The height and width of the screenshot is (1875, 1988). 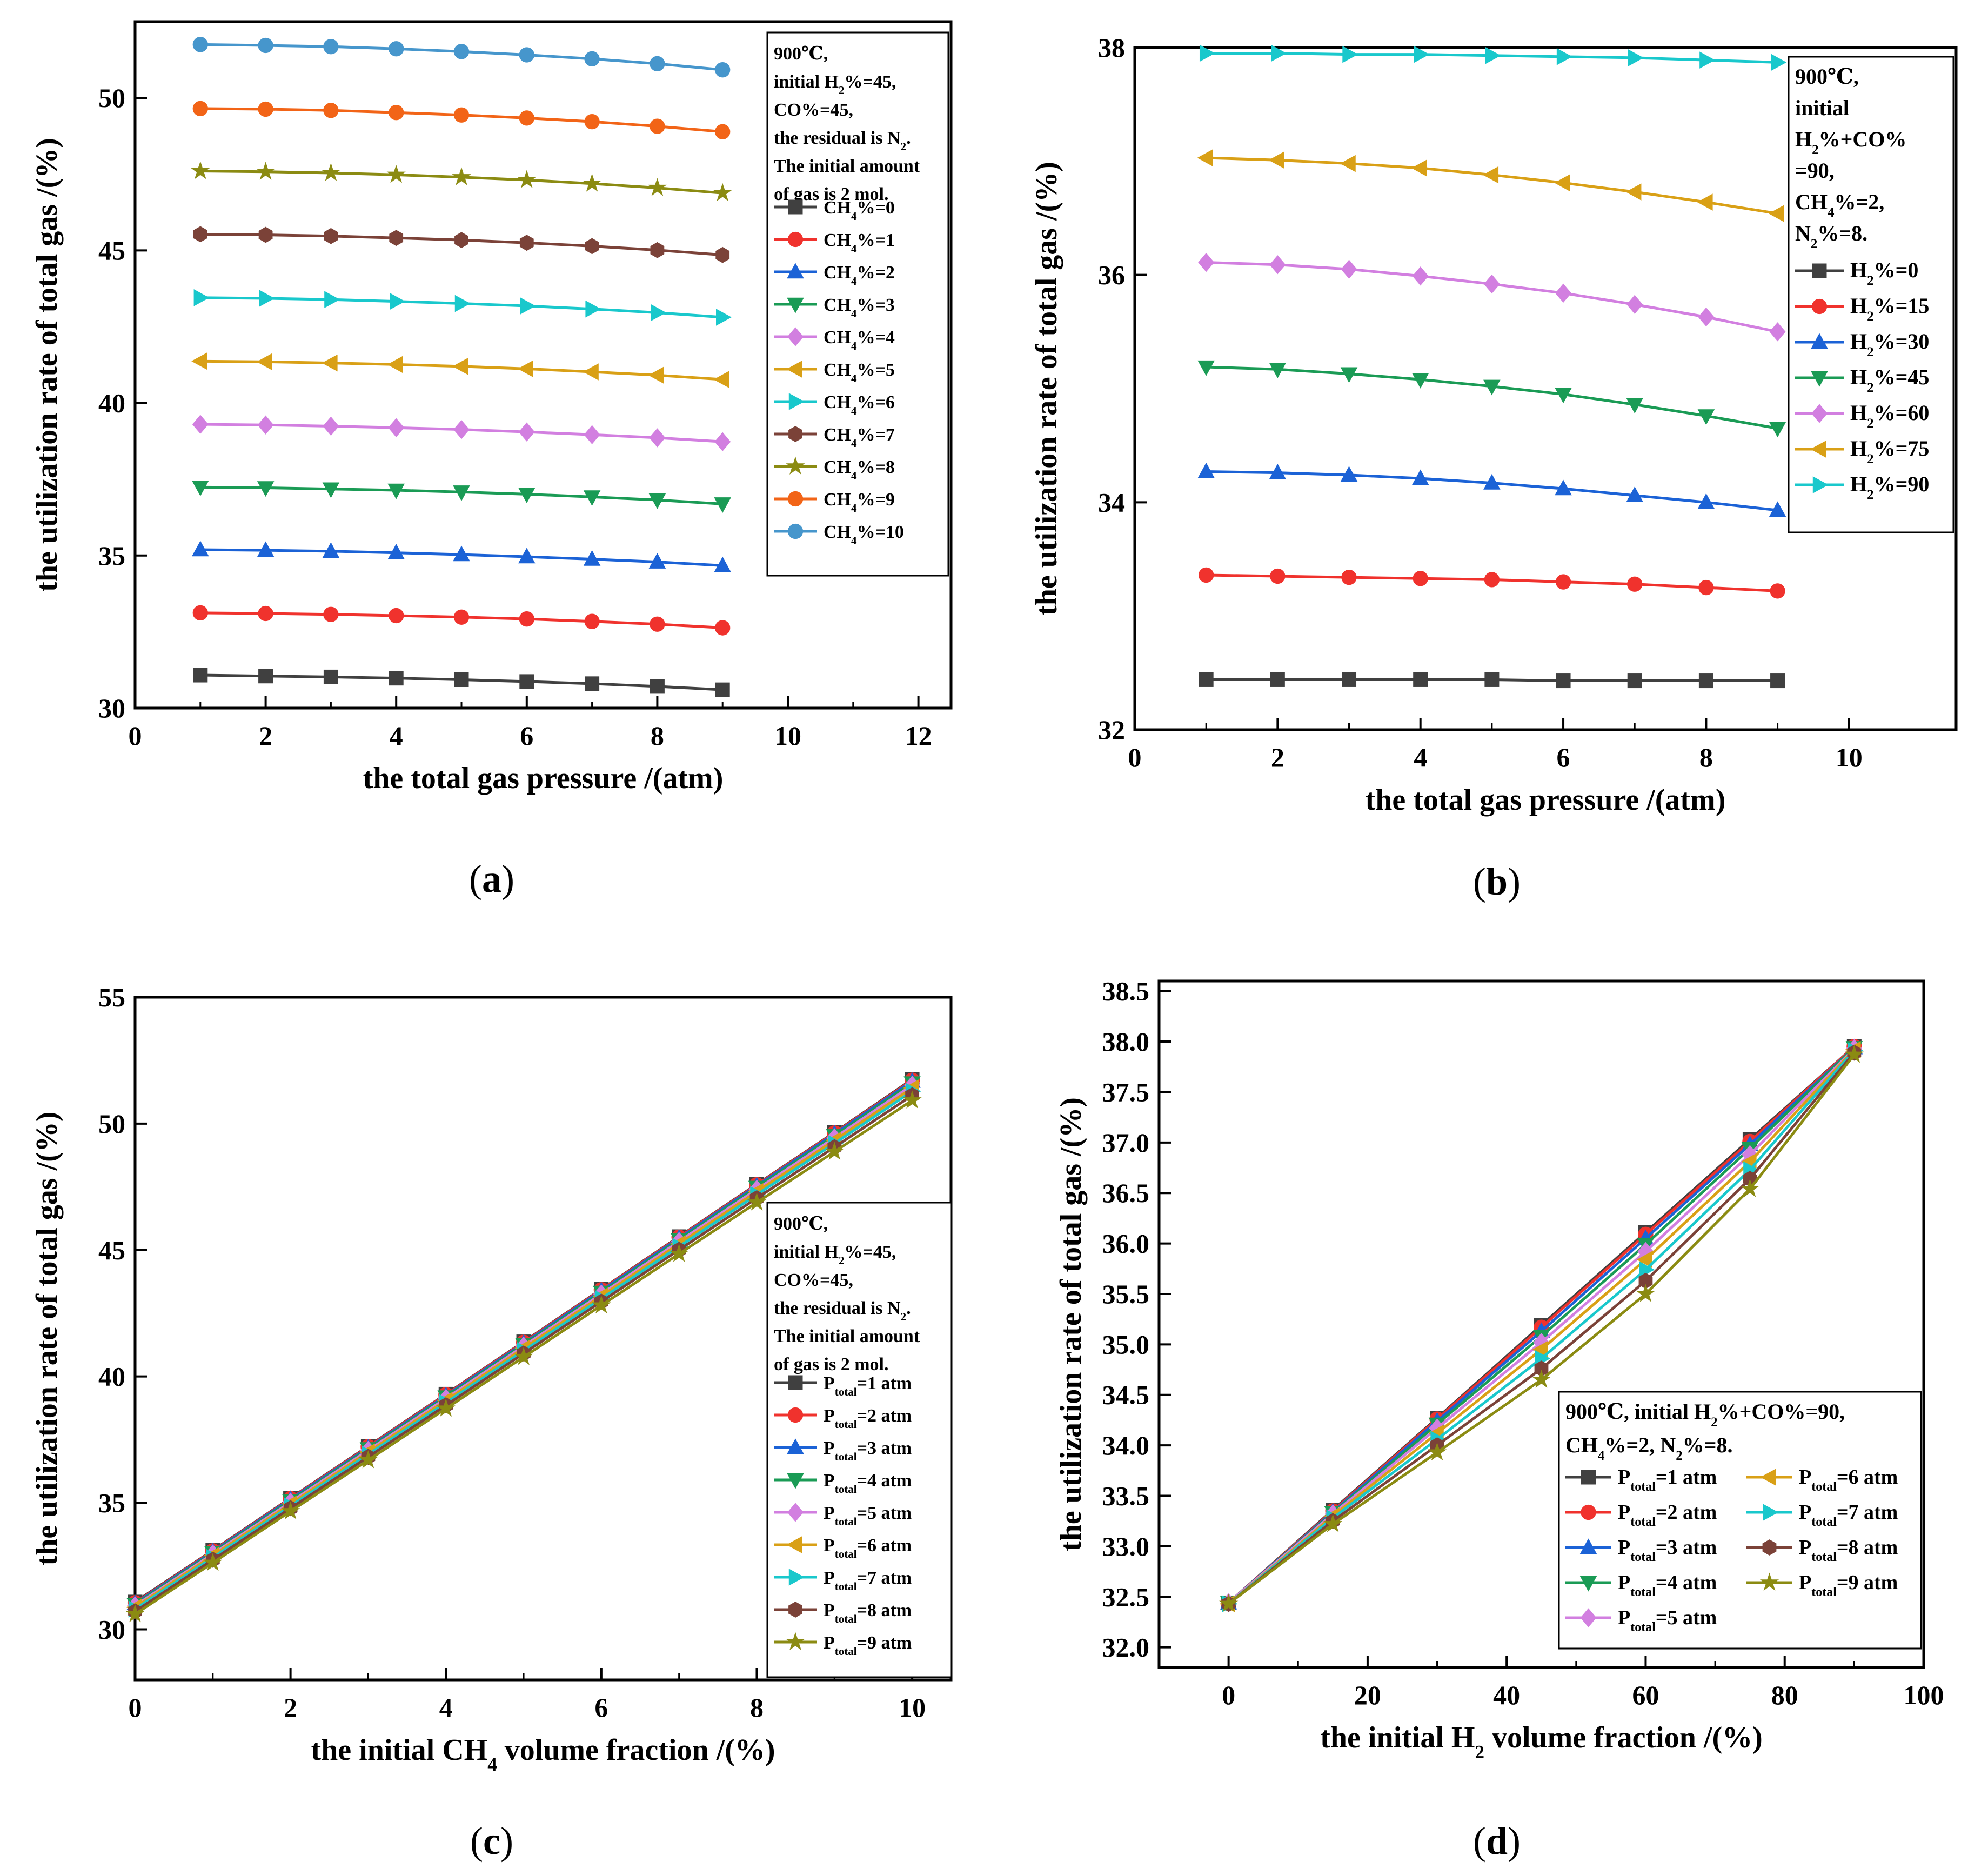 I want to click on y-tick-label: 32.0, so click(x=1126, y=1648).